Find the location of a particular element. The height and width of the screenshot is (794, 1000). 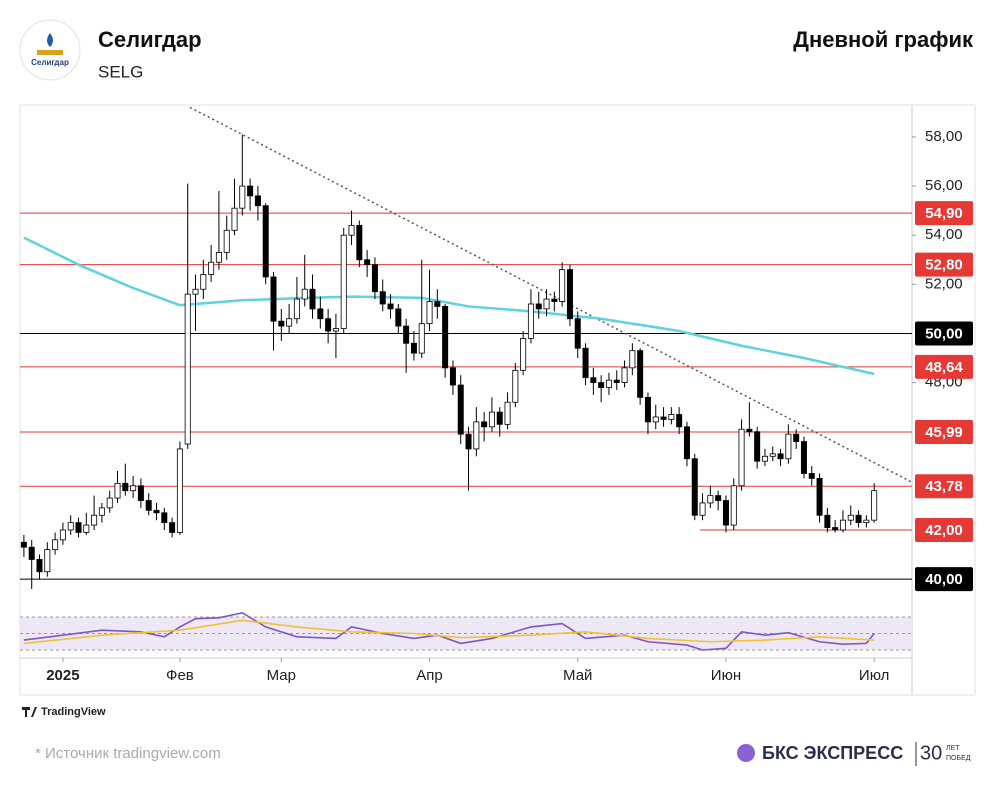

level-label: 45,99 is located at coordinates (944, 432).